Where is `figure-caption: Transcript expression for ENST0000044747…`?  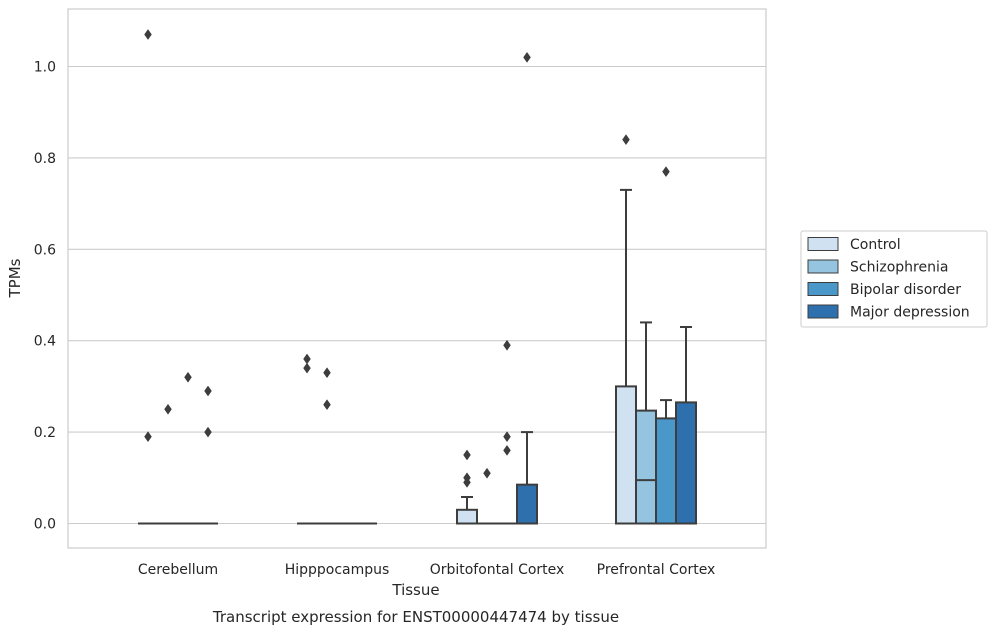
figure-caption: Transcript expression for ENST0000044747… is located at coordinates (415, 617).